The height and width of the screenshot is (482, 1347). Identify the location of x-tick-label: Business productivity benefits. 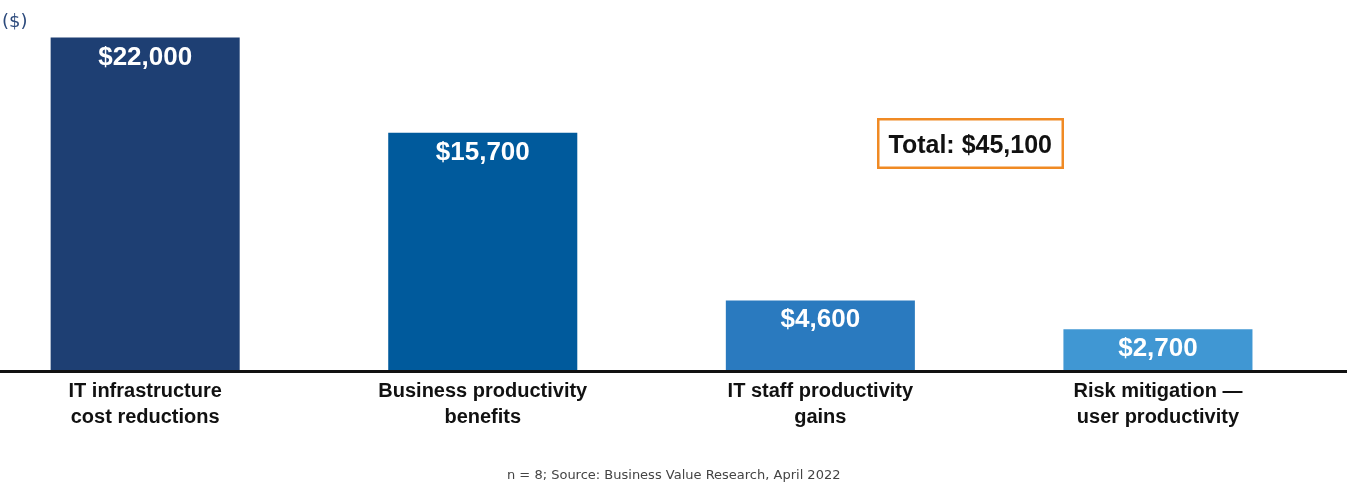
(483, 403).